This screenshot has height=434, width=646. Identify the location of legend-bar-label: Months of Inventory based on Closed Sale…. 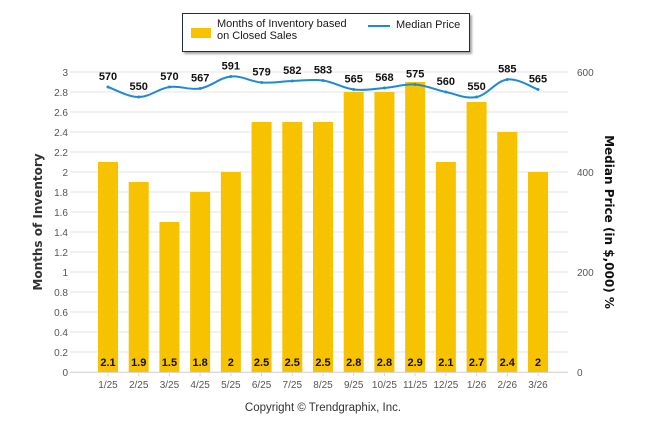
(282, 30).